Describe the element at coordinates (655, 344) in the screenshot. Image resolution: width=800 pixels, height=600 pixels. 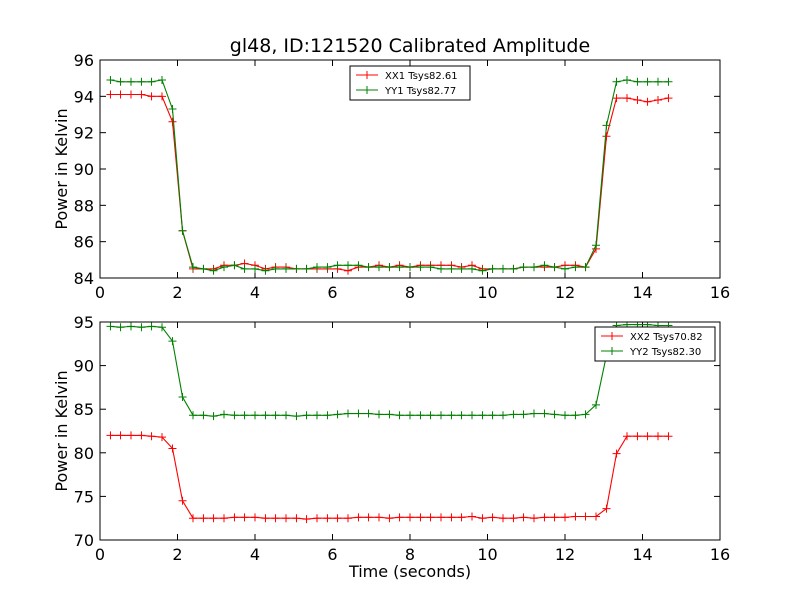
I see `legend: XX2 Tsys70.82 YY2 Tsys82.30` at that location.